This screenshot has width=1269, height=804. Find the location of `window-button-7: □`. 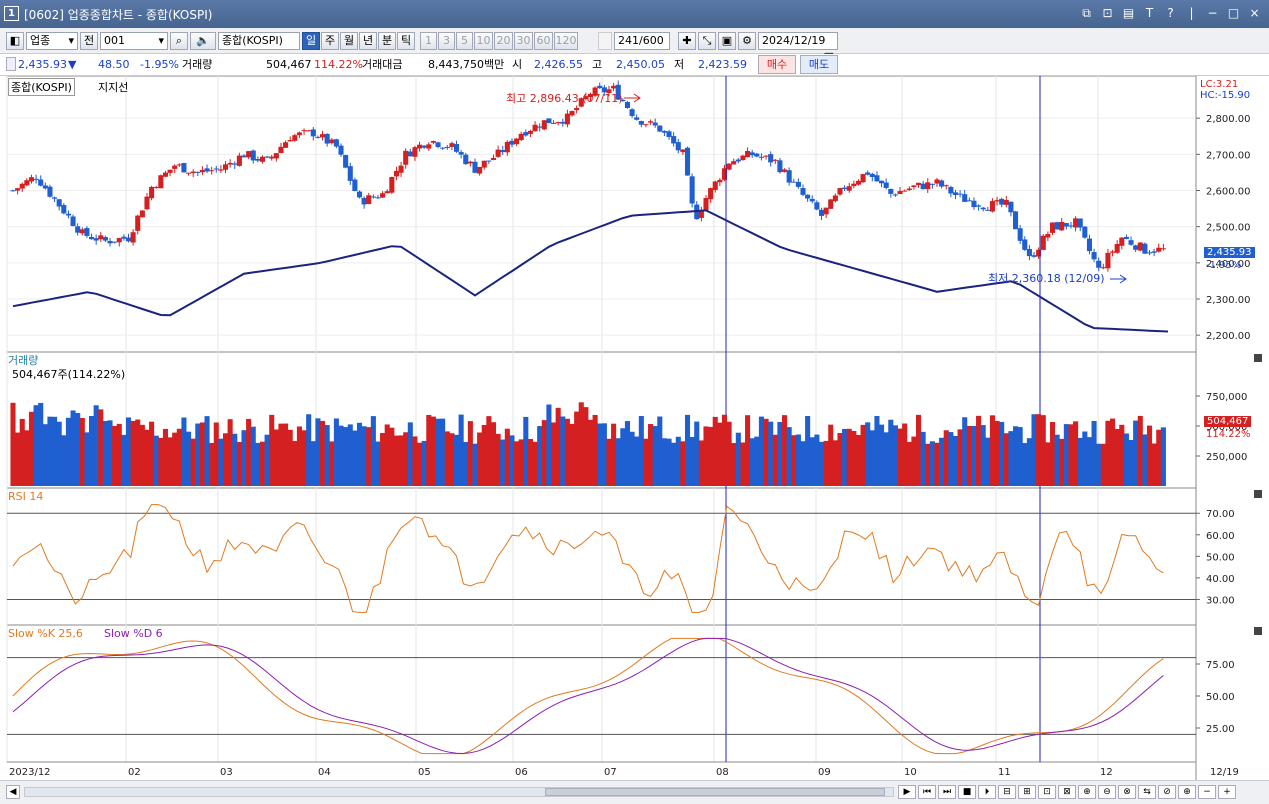

window-button-7: □ is located at coordinates (1233, 13).